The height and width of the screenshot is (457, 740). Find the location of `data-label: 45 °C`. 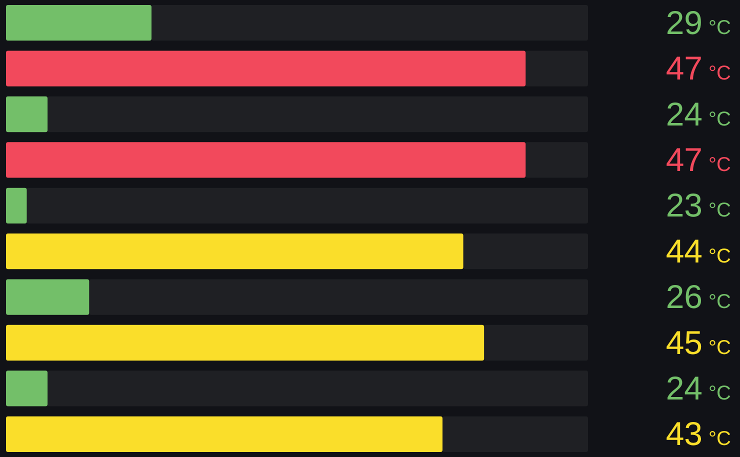

data-label: 45 °C is located at coordinates (698, 342).